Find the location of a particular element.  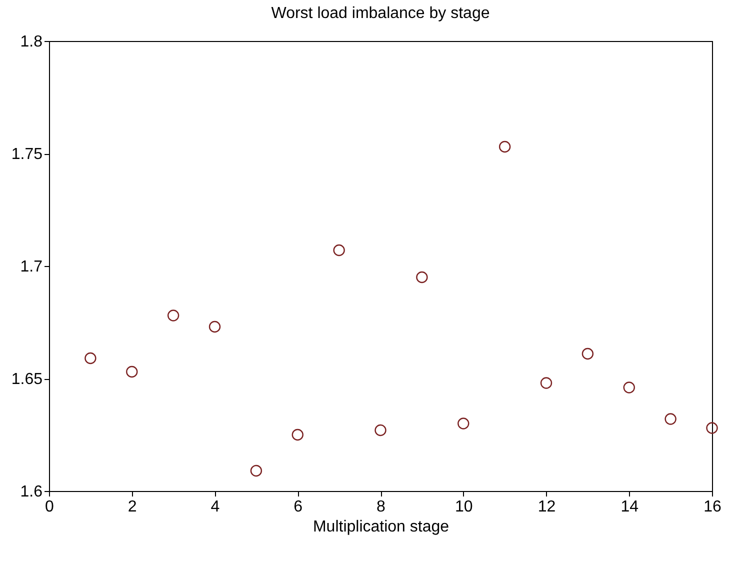

x-tick-label: 8 is located at coordinates (381, 507).